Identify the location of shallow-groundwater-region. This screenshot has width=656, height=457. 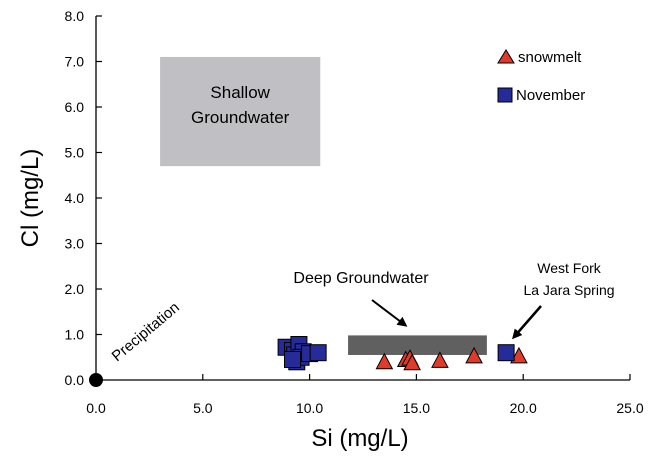
(240, 111).